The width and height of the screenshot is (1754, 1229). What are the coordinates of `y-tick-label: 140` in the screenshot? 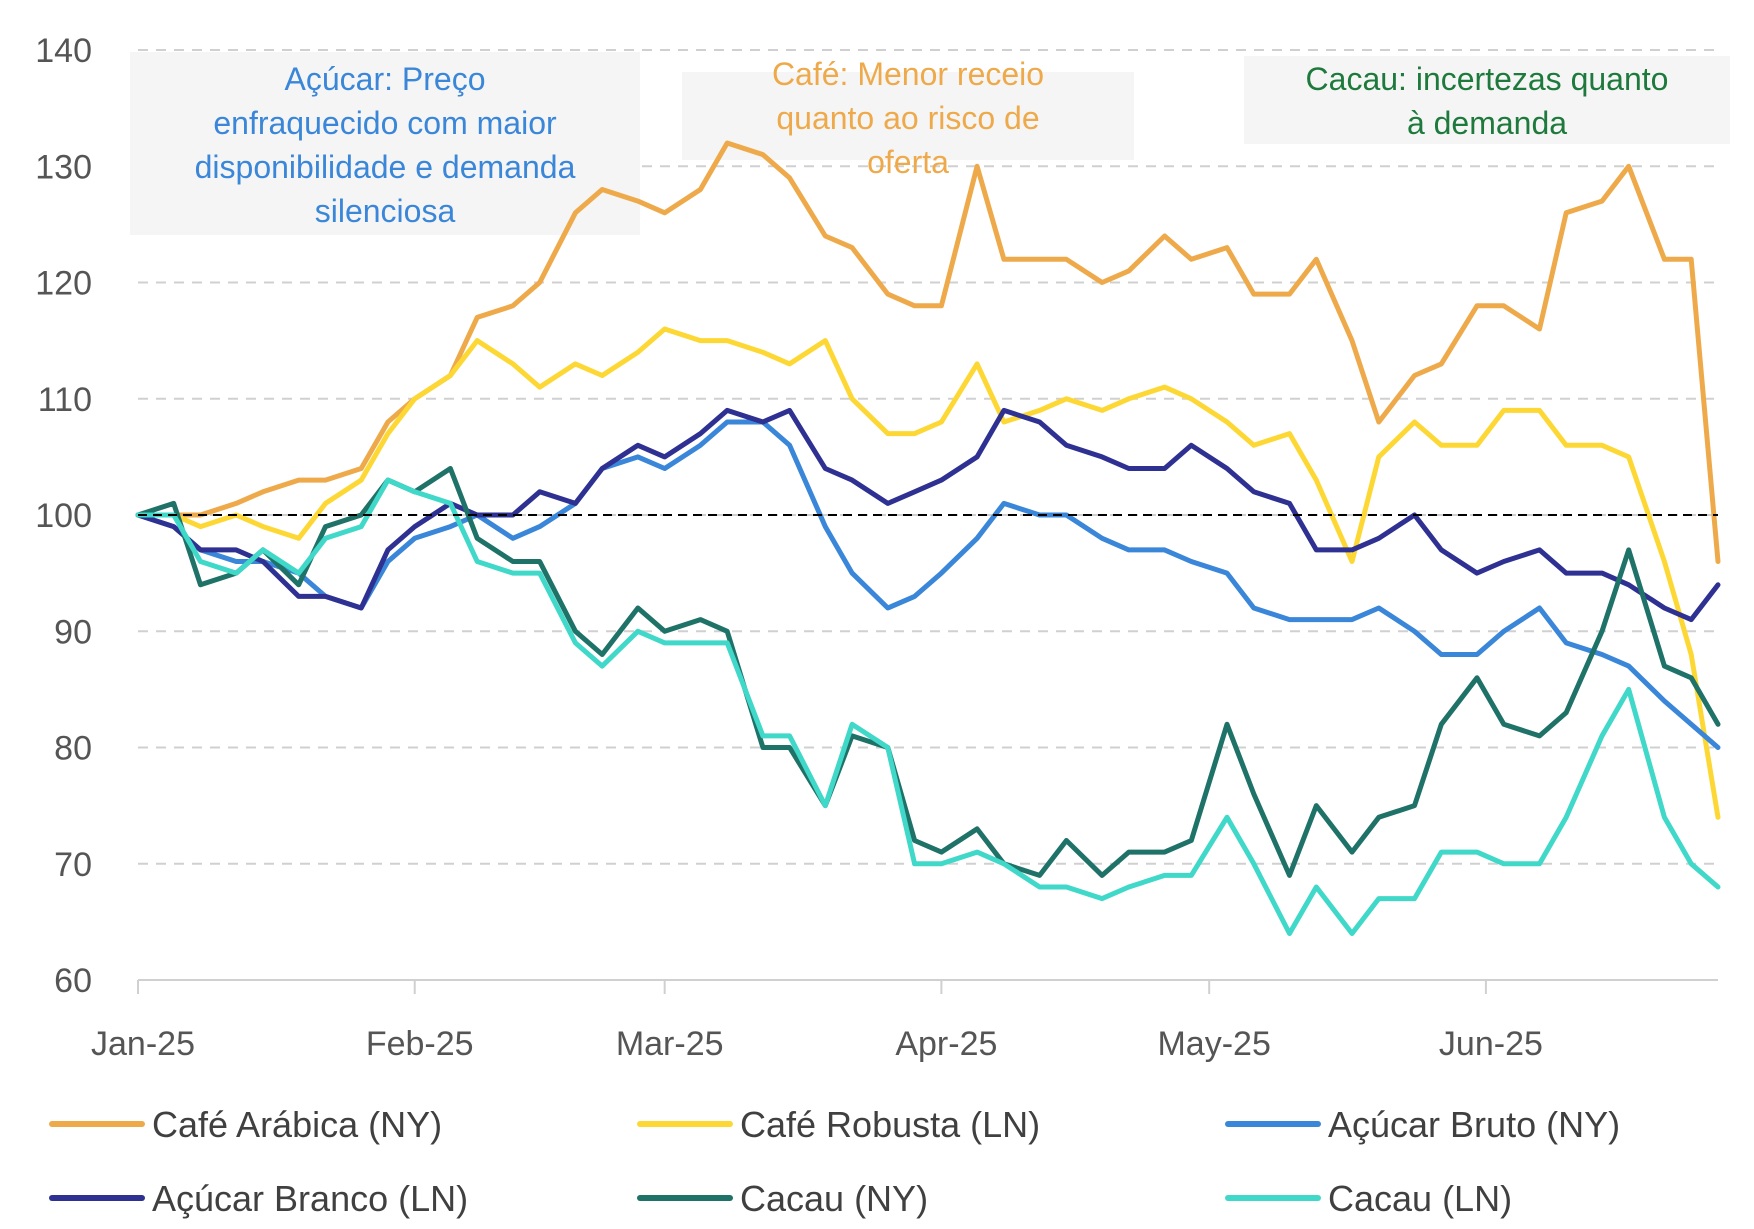 It's located at (63, 51).